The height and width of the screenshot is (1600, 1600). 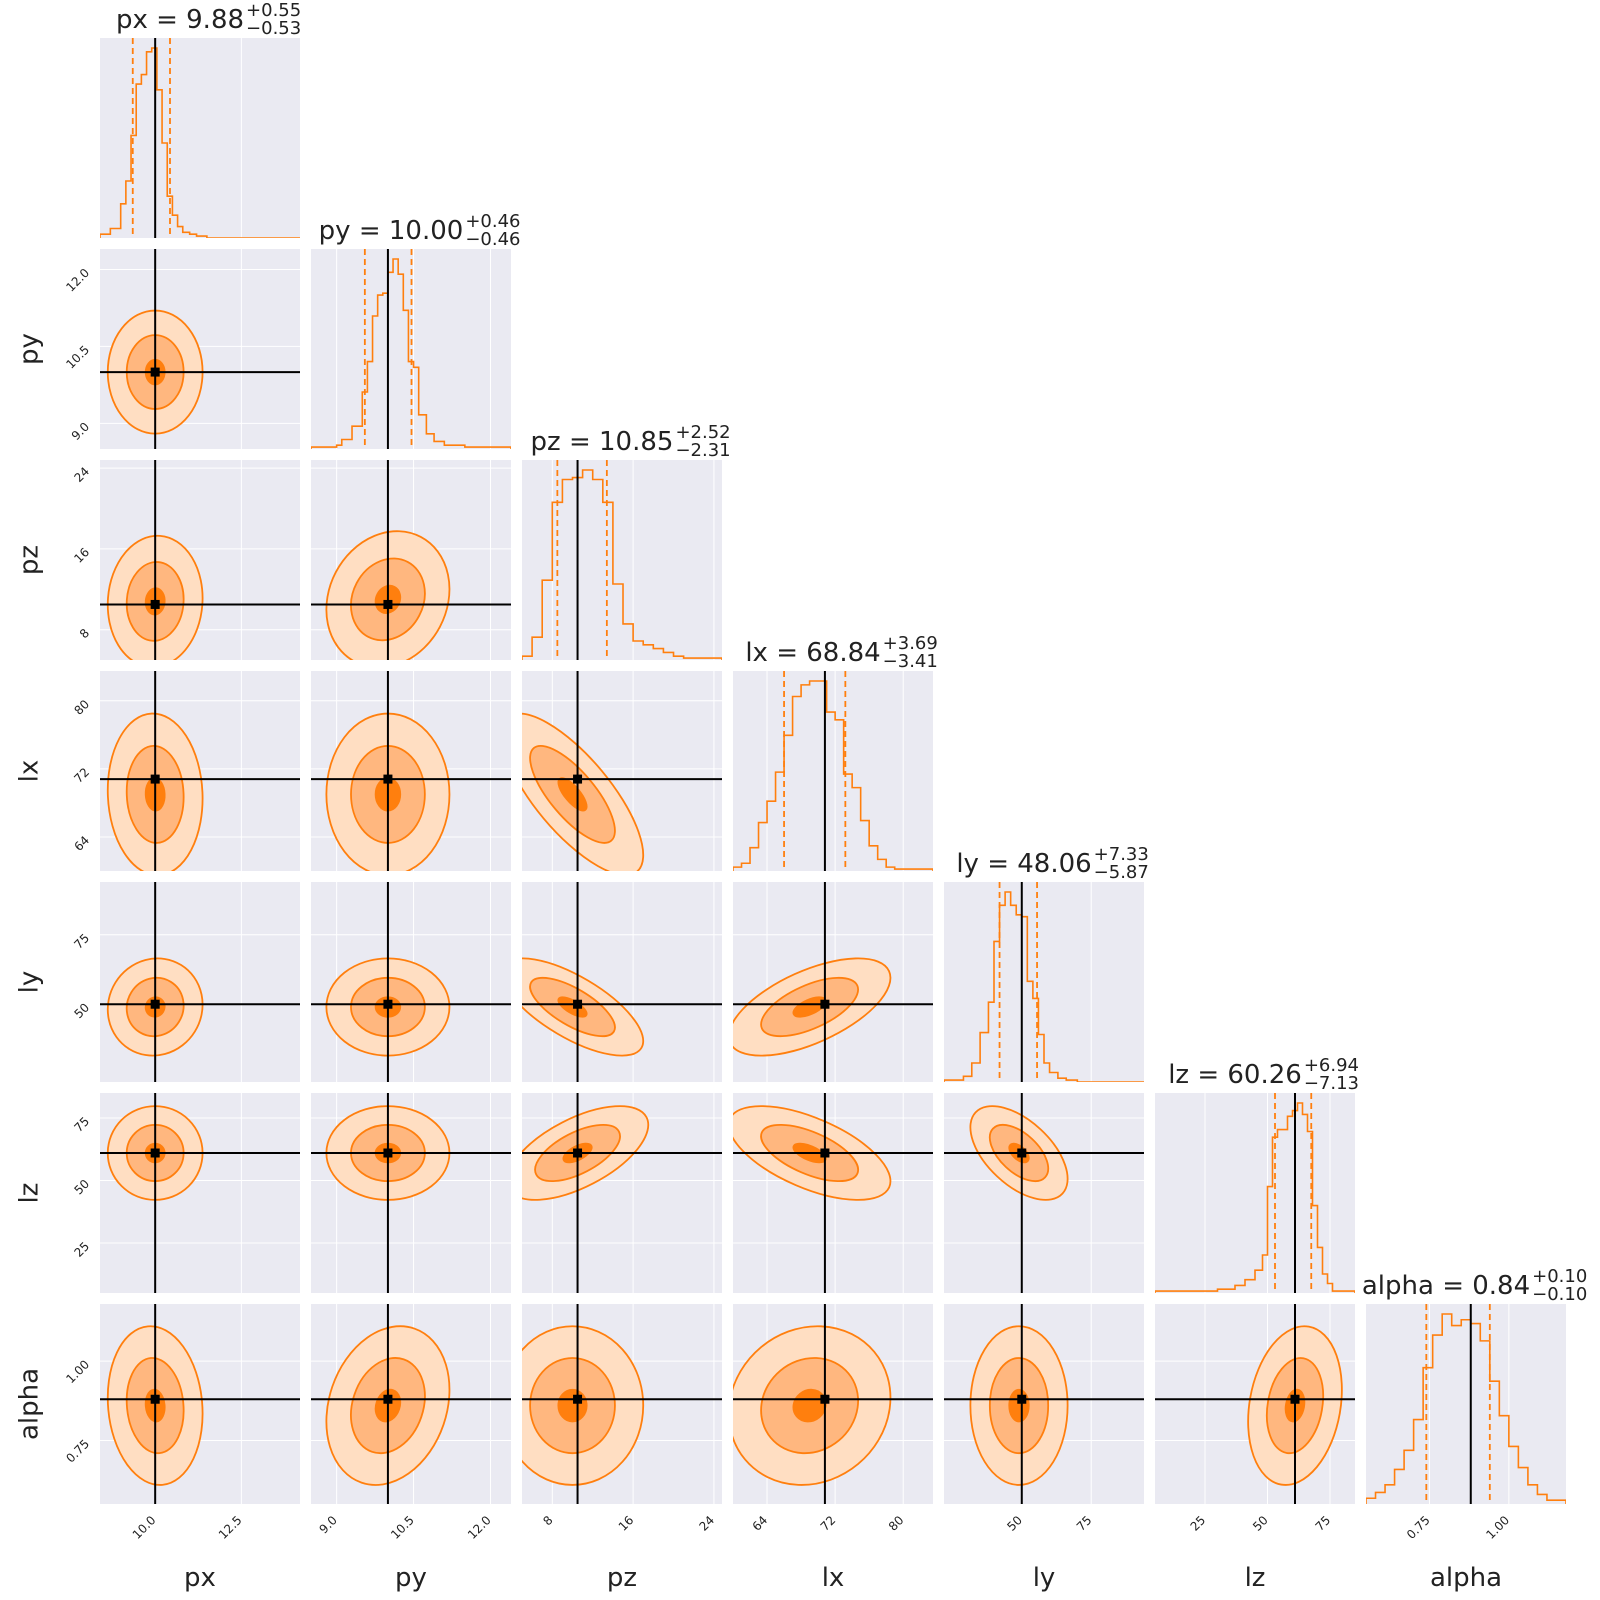 What do you see at coordinates (30, 1404) in the screenshot?
I see `y-axis-label-alpha: alpha` at bounding box center [30, 1404].